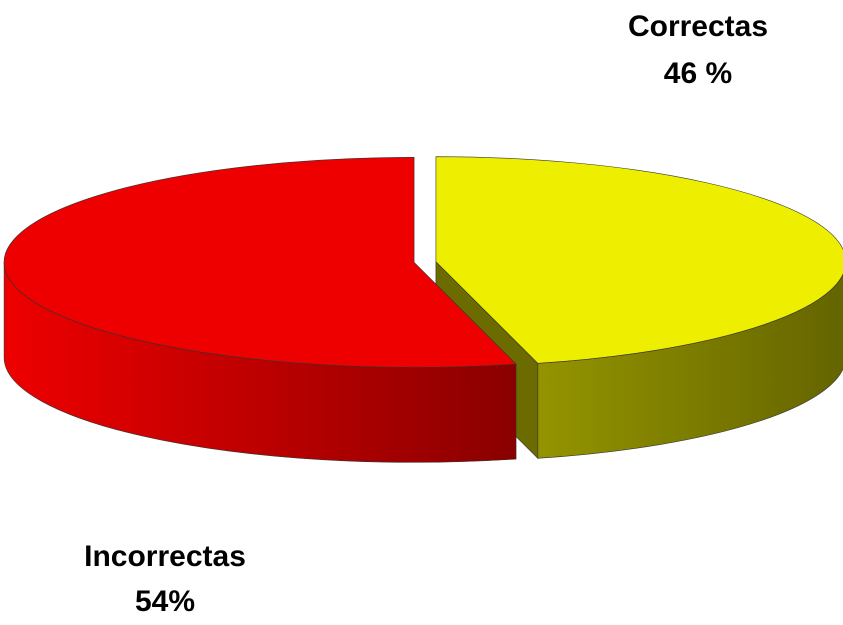 The width and height of the screenshot is (843, 625). Describe the element at coordinates (698, 26) in the screenshot. I see `slice-label: Correctas` at that location.